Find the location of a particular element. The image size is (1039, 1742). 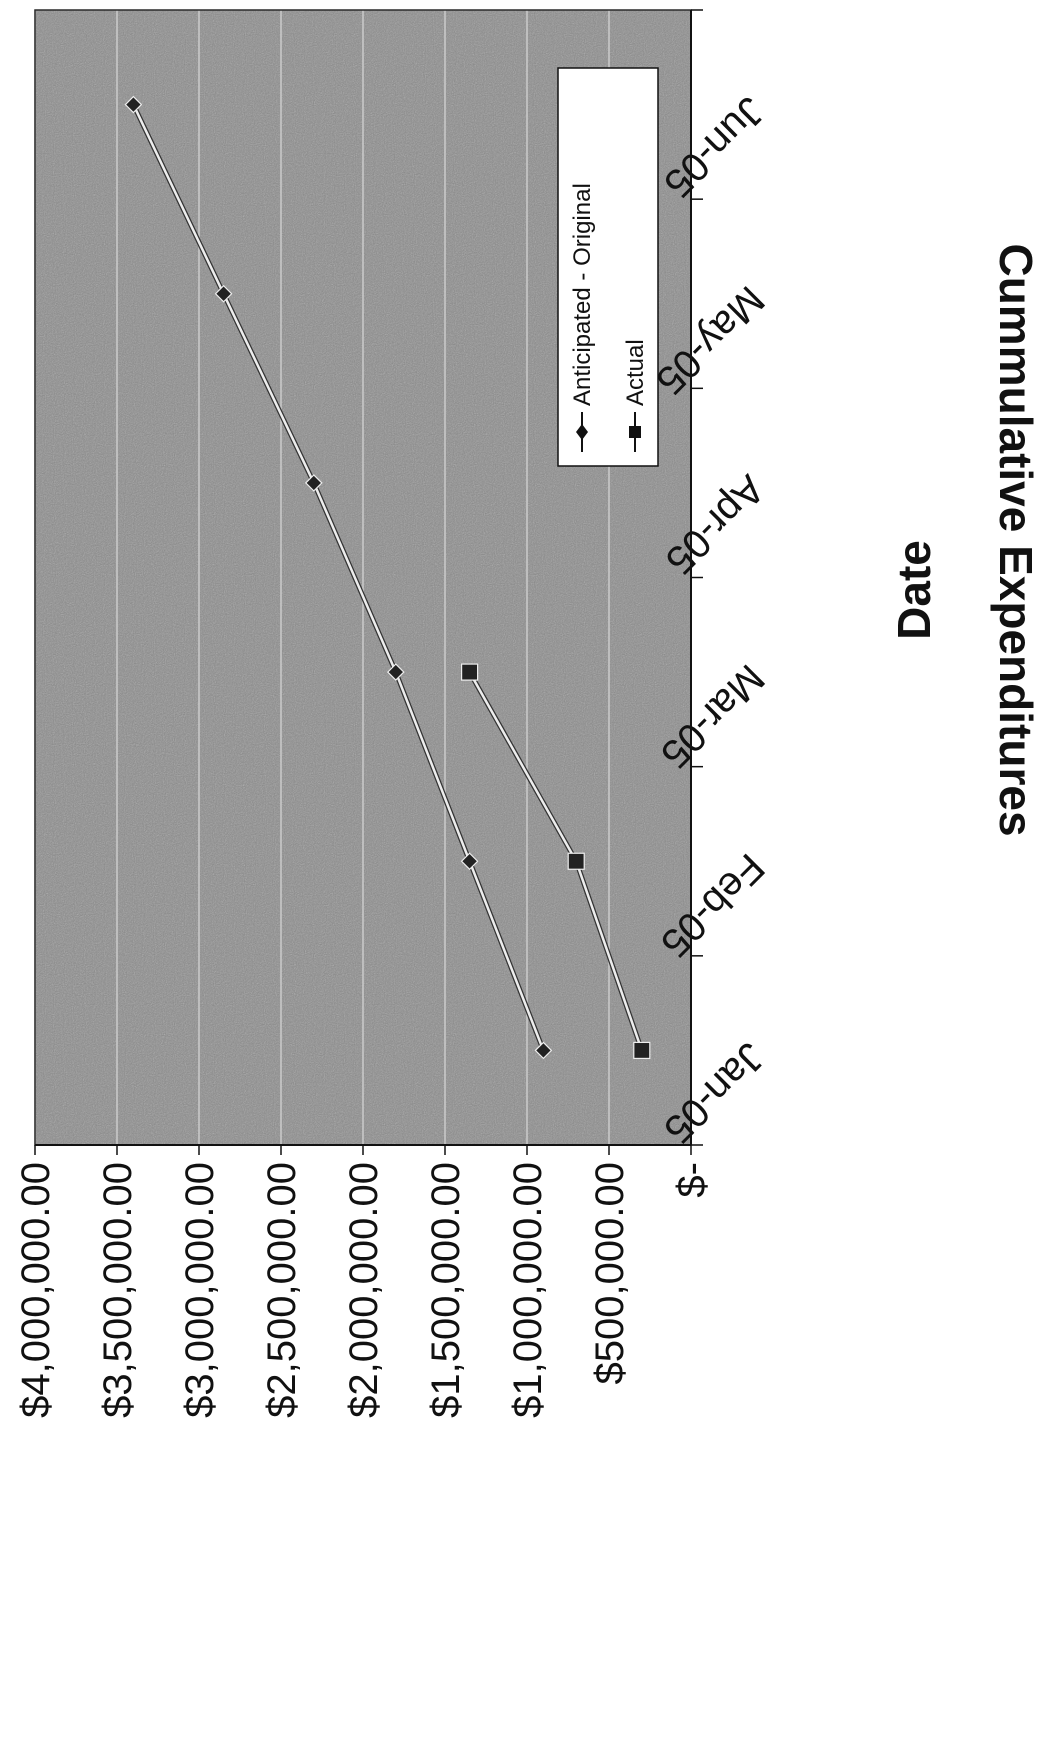

legend-label: Anticipated - Original is located at coordinates (582, 294).